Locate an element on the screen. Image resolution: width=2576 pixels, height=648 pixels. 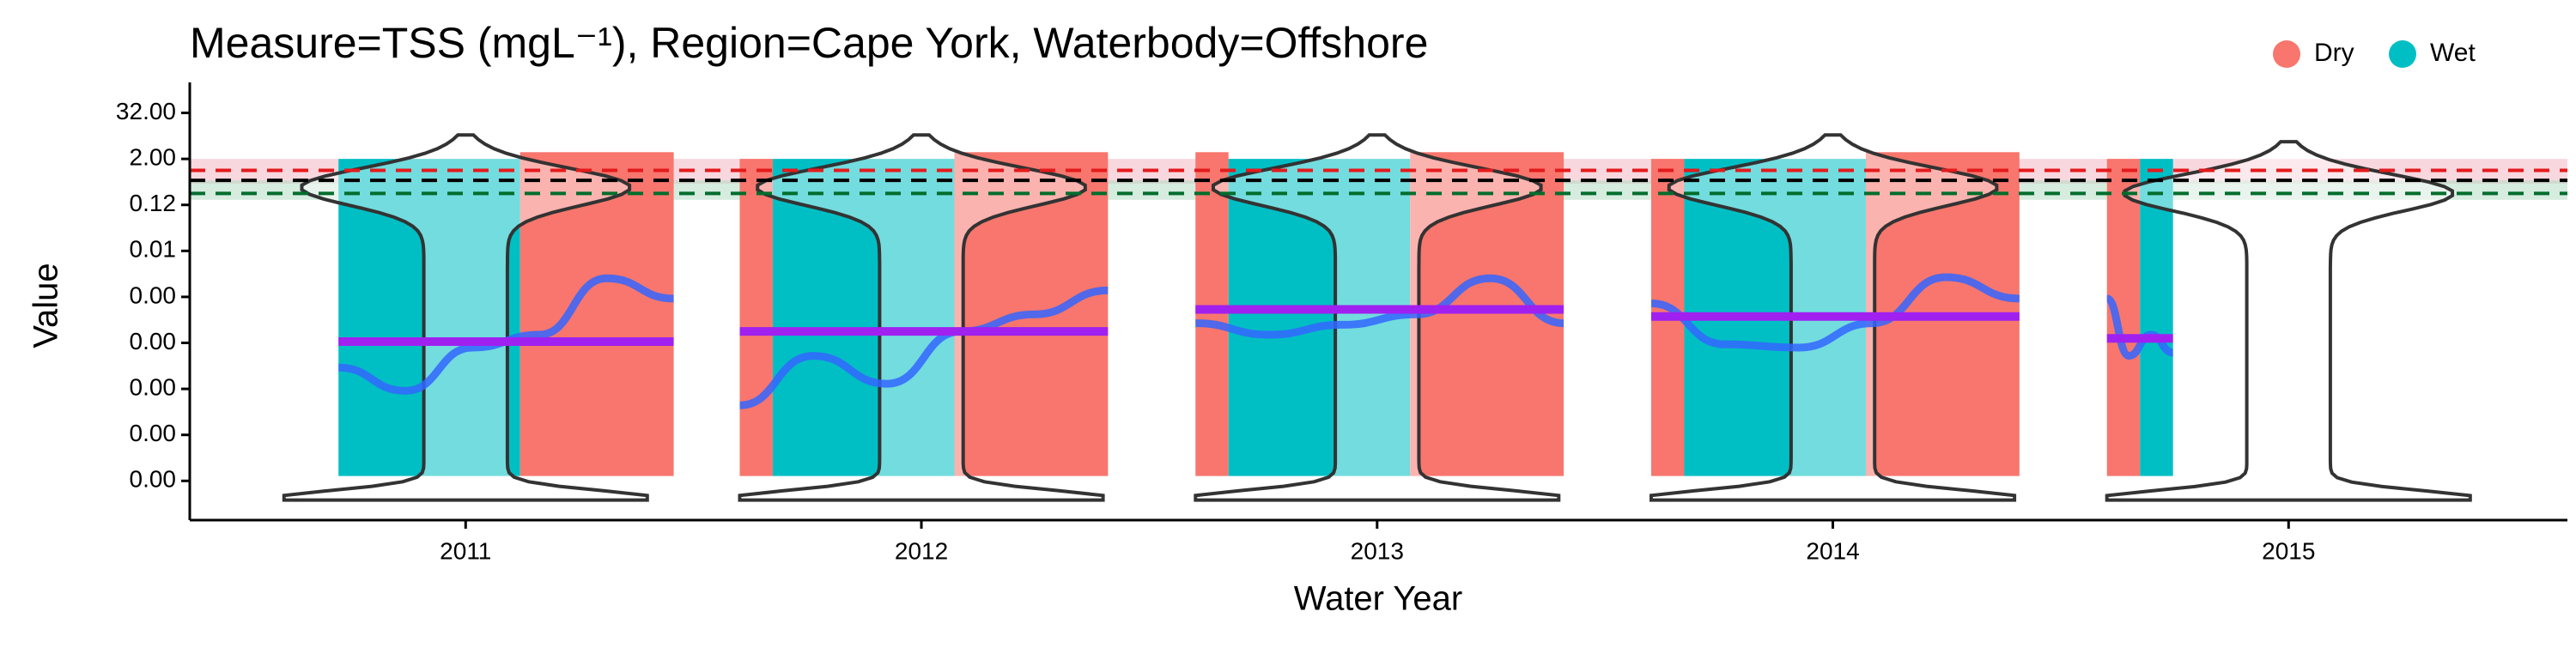
legend-label: Wet is located at coordinates (2453, 53).